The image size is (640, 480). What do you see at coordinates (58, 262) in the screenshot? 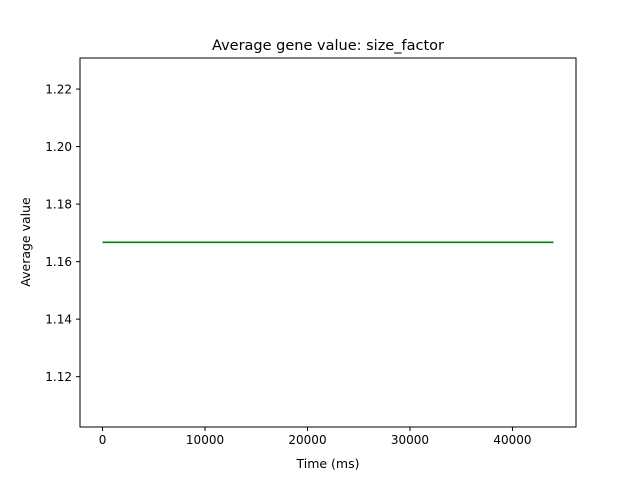
I see `y-tick-label: 1.16` at bounding box center [58, 262].